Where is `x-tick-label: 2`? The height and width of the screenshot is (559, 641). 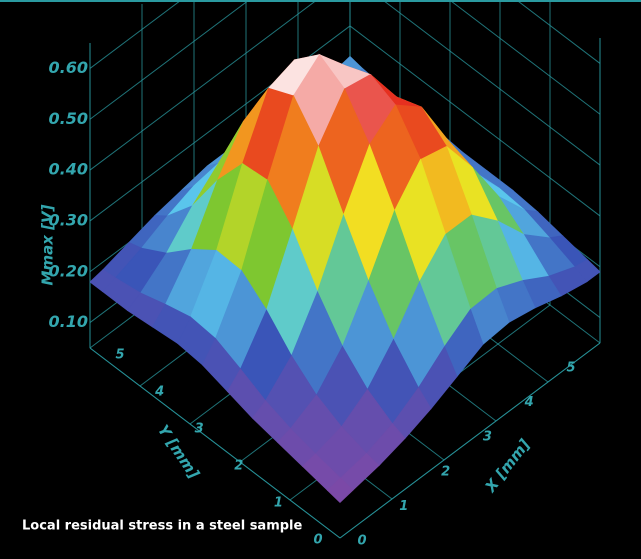
x-tick-label: 2 is located at coordinates (445, 471).